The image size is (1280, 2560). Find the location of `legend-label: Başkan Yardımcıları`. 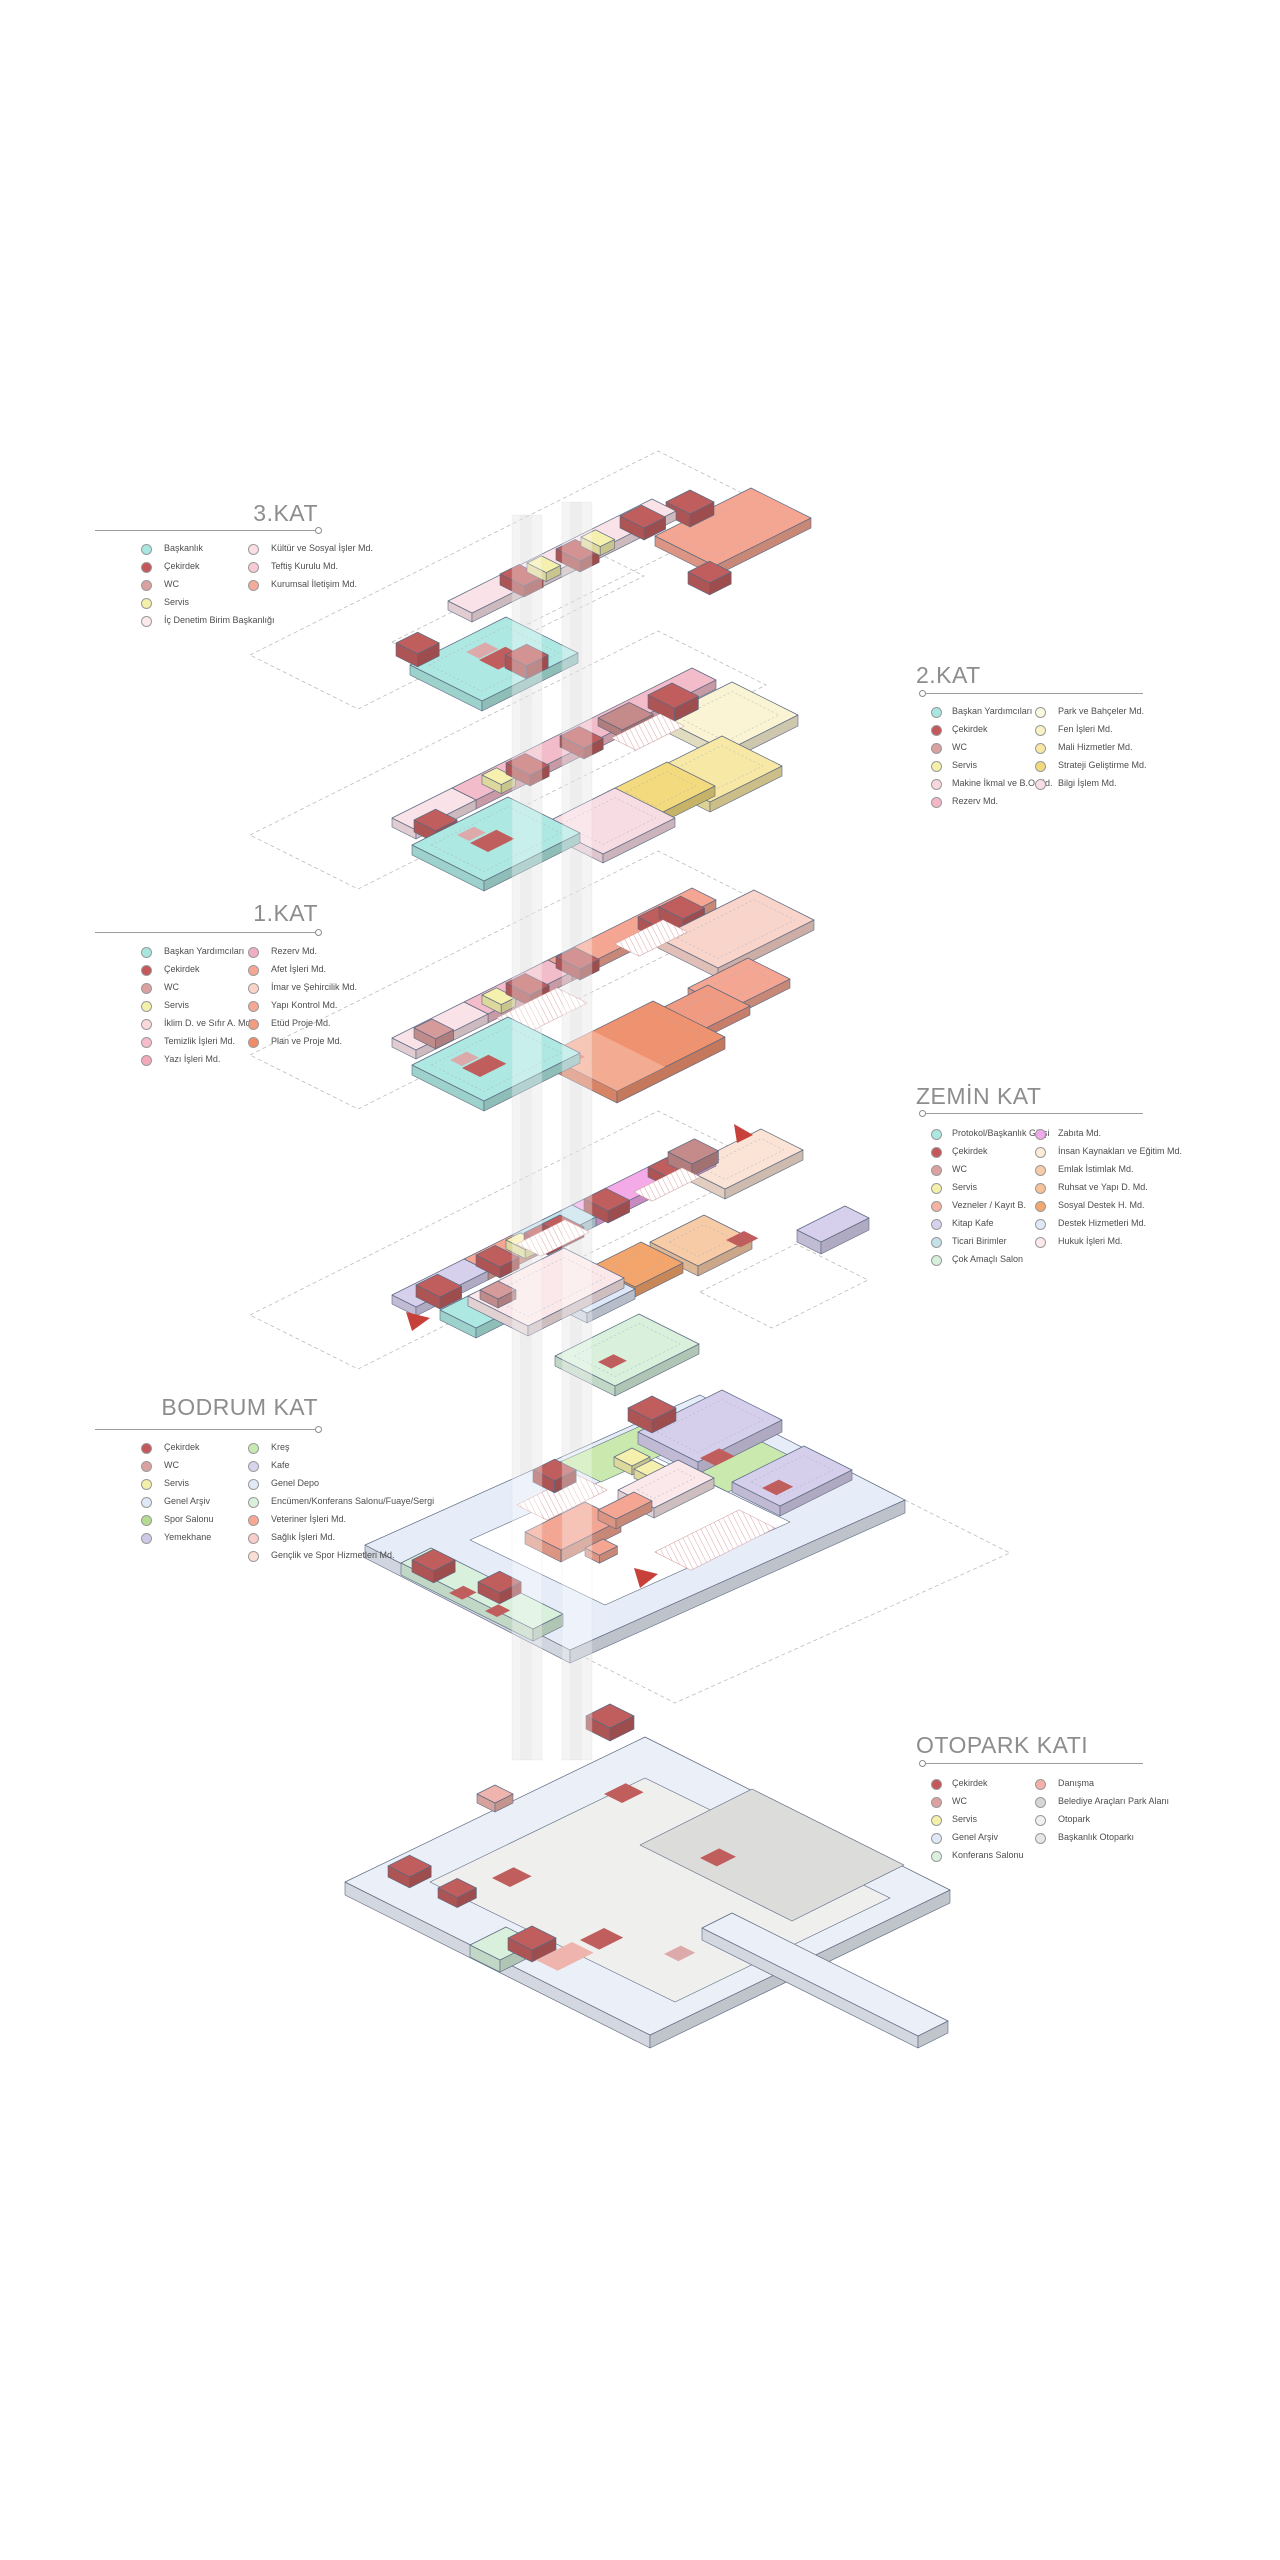

legend-label: Başkan Yardımcıları is located at coordinates (204, 951).